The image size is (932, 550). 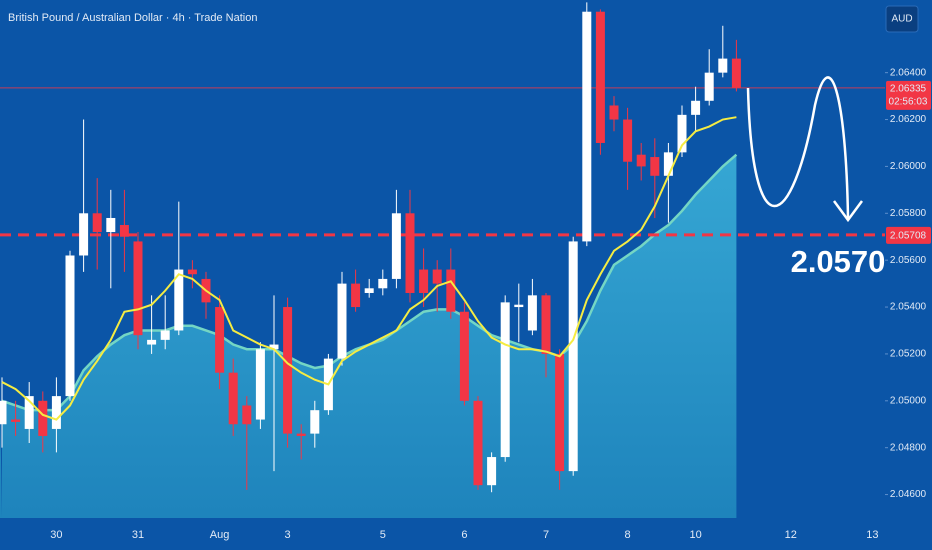 I want to click on x-tick-label: 12, so click(x=791, y=535).